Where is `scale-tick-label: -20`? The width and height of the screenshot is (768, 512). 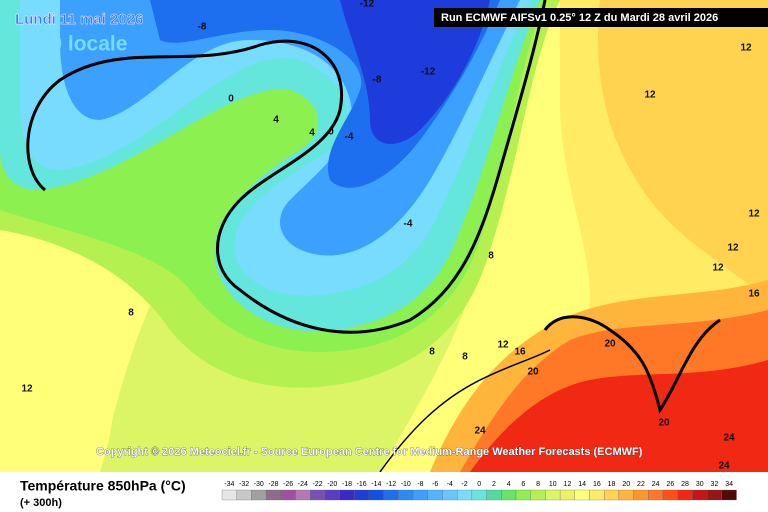
scale-tick-label: -20 is located at coordinates (332, 484).